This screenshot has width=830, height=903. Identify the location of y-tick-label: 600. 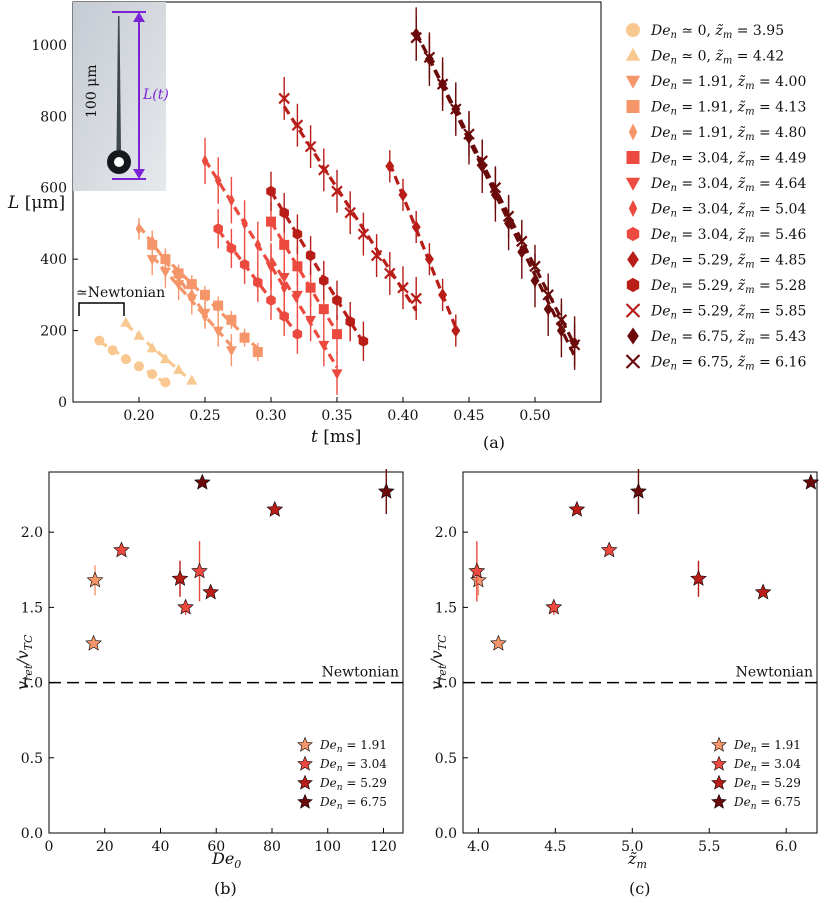
(53, 189).